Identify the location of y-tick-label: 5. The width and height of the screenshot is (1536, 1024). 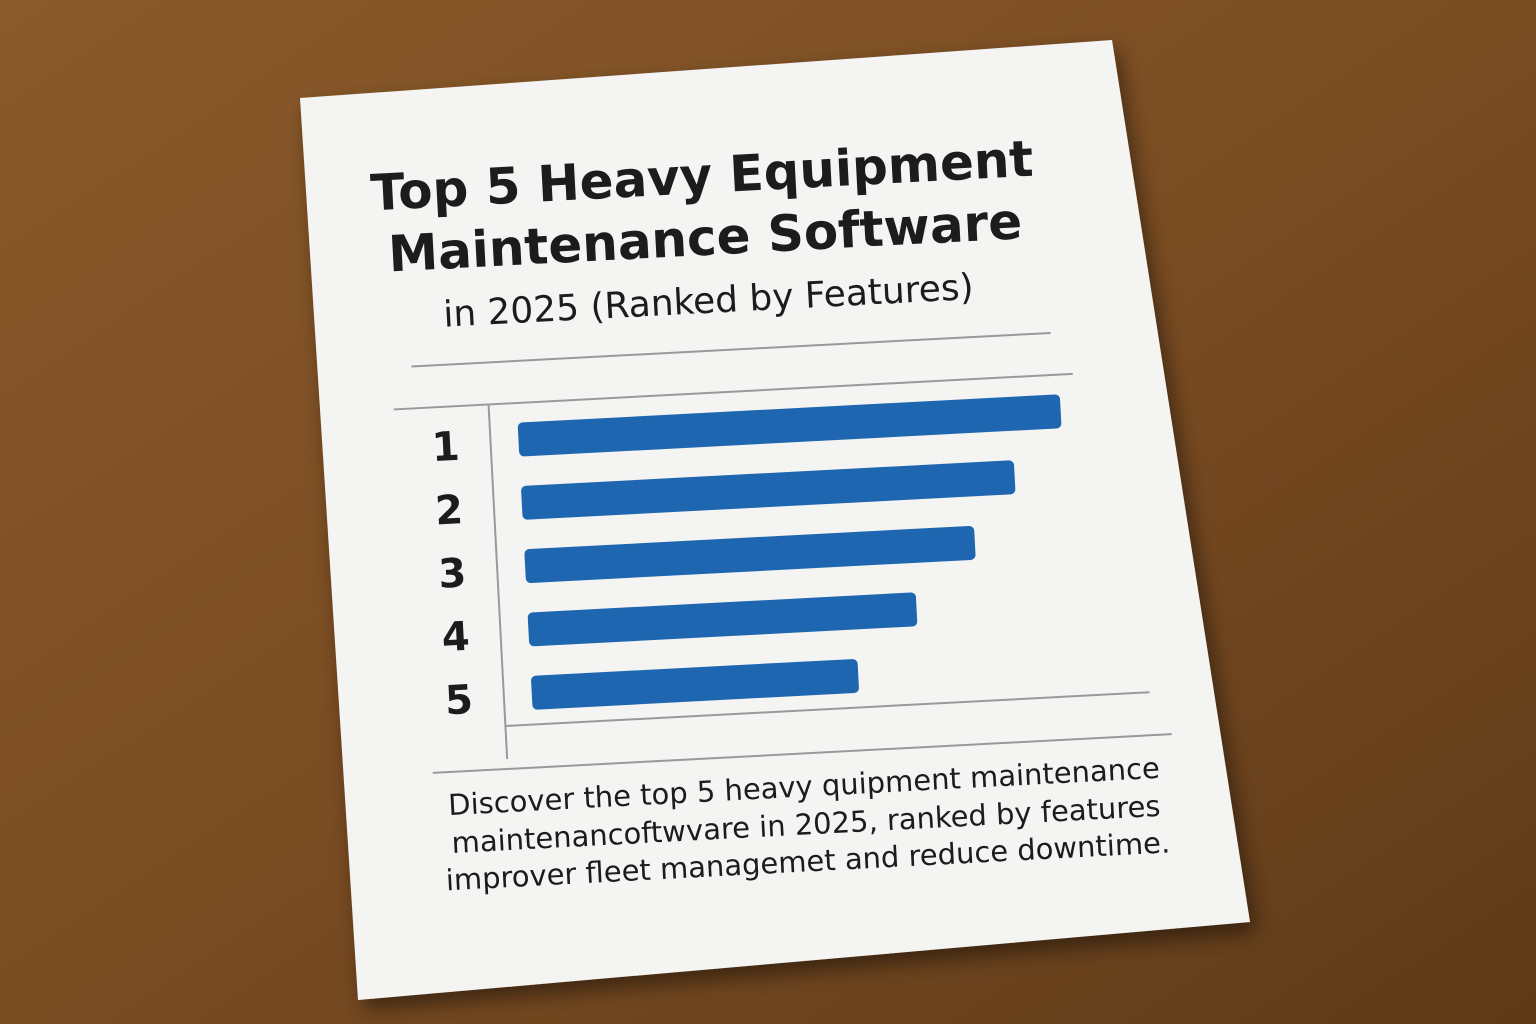
(459, 700).